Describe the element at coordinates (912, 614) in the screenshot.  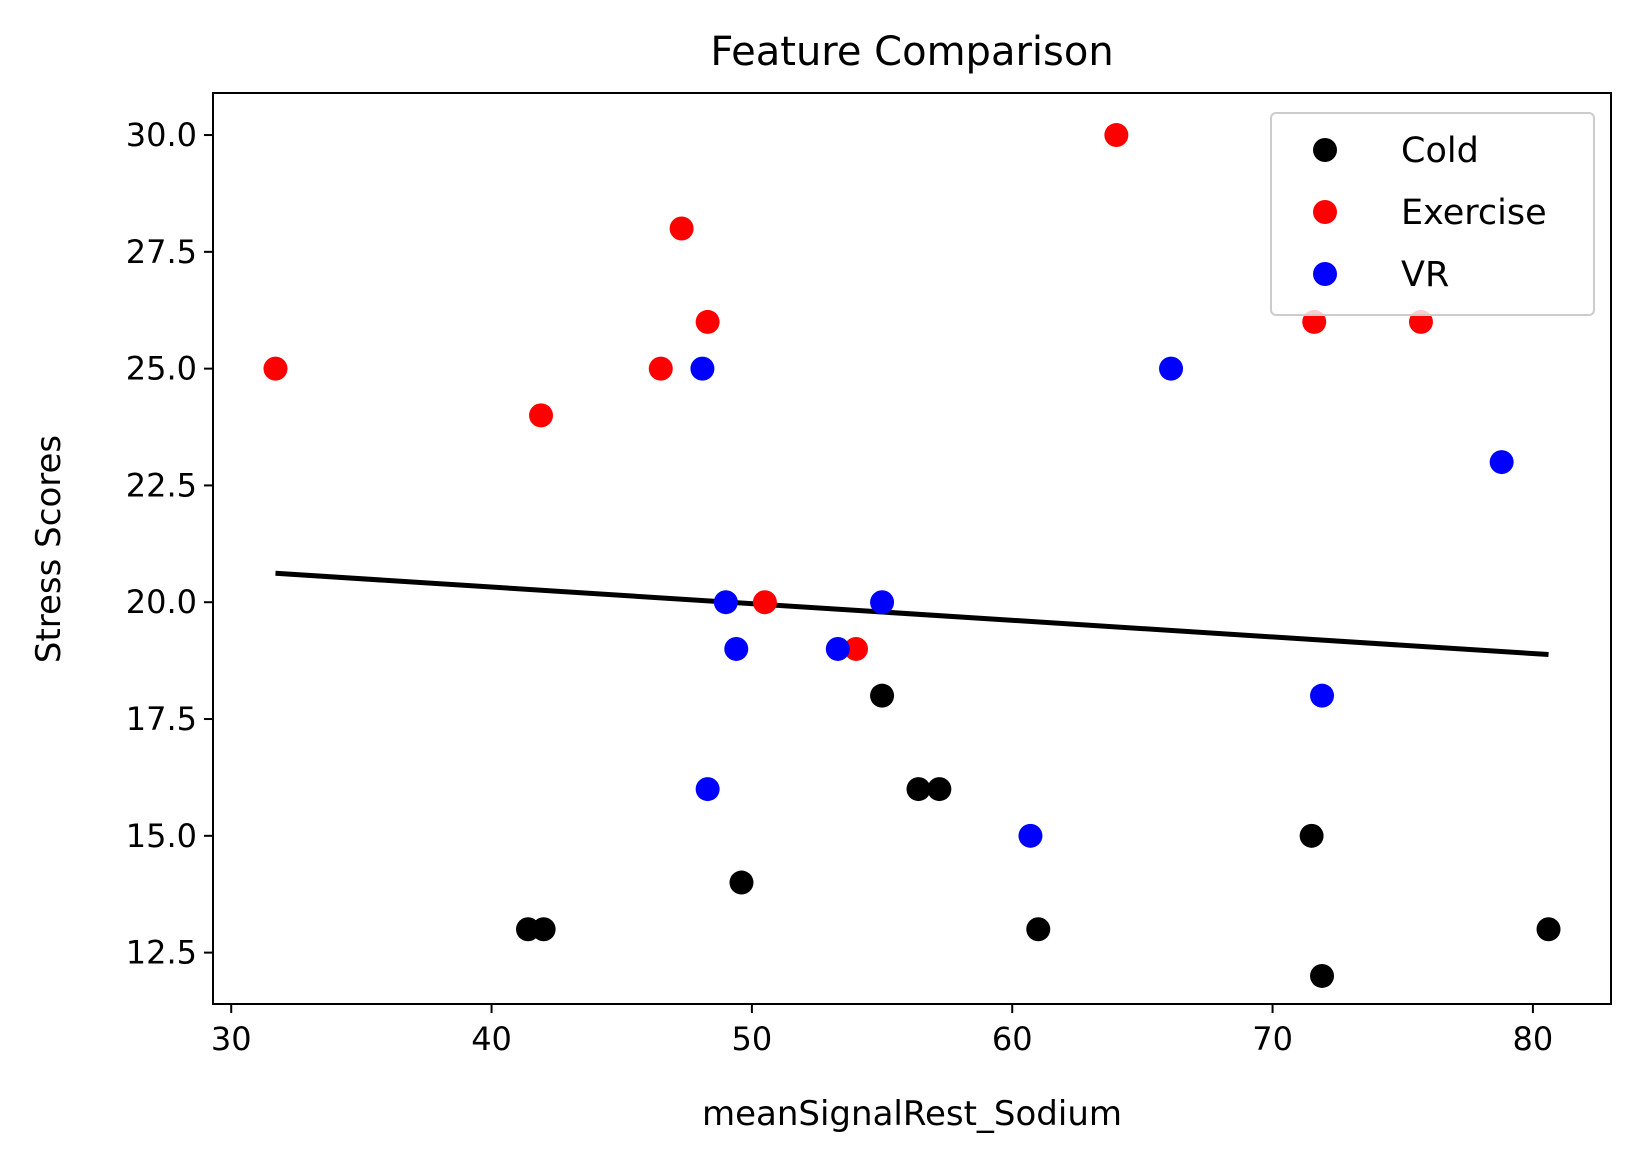
I see `trend-line` at that location.